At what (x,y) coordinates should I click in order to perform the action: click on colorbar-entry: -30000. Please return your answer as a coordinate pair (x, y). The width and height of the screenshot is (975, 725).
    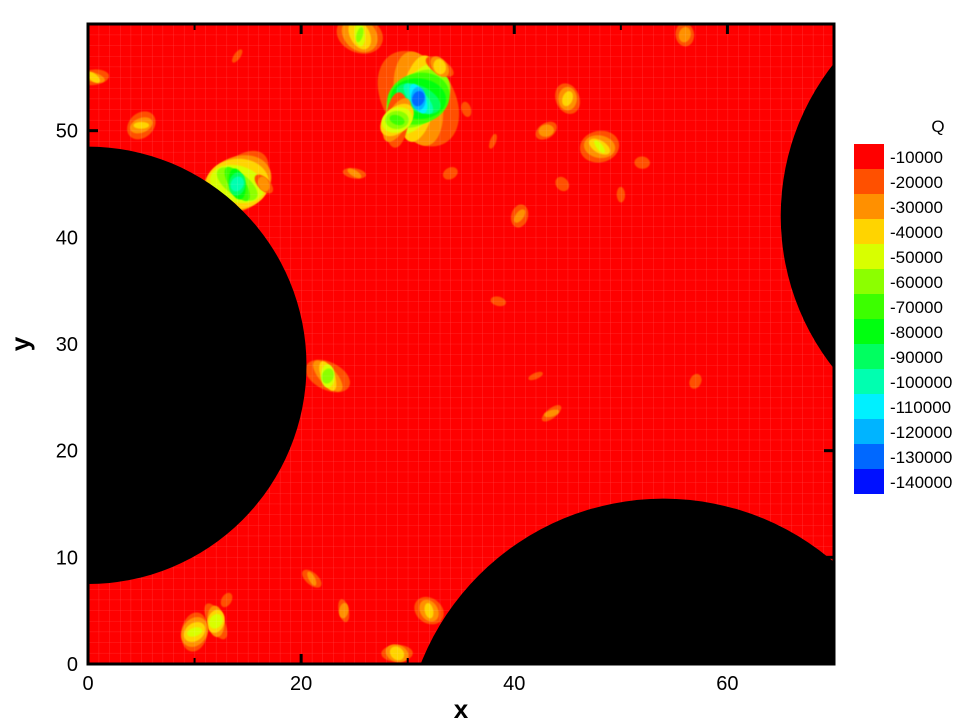
    Looking at the image, I should click on (898, 206).